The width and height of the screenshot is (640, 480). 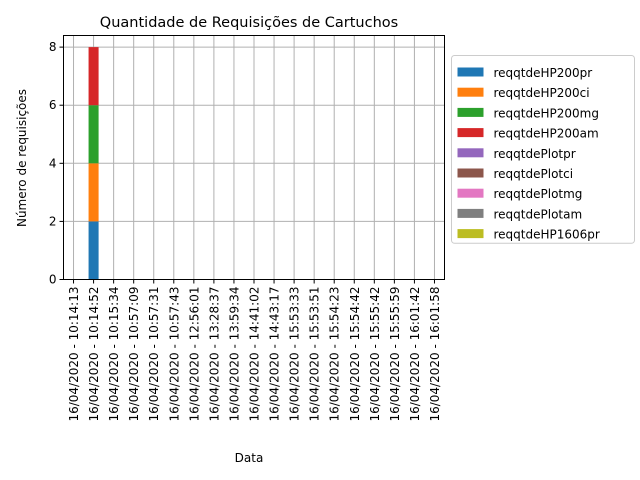 I want to click on bars, so click(x=93, y=163).